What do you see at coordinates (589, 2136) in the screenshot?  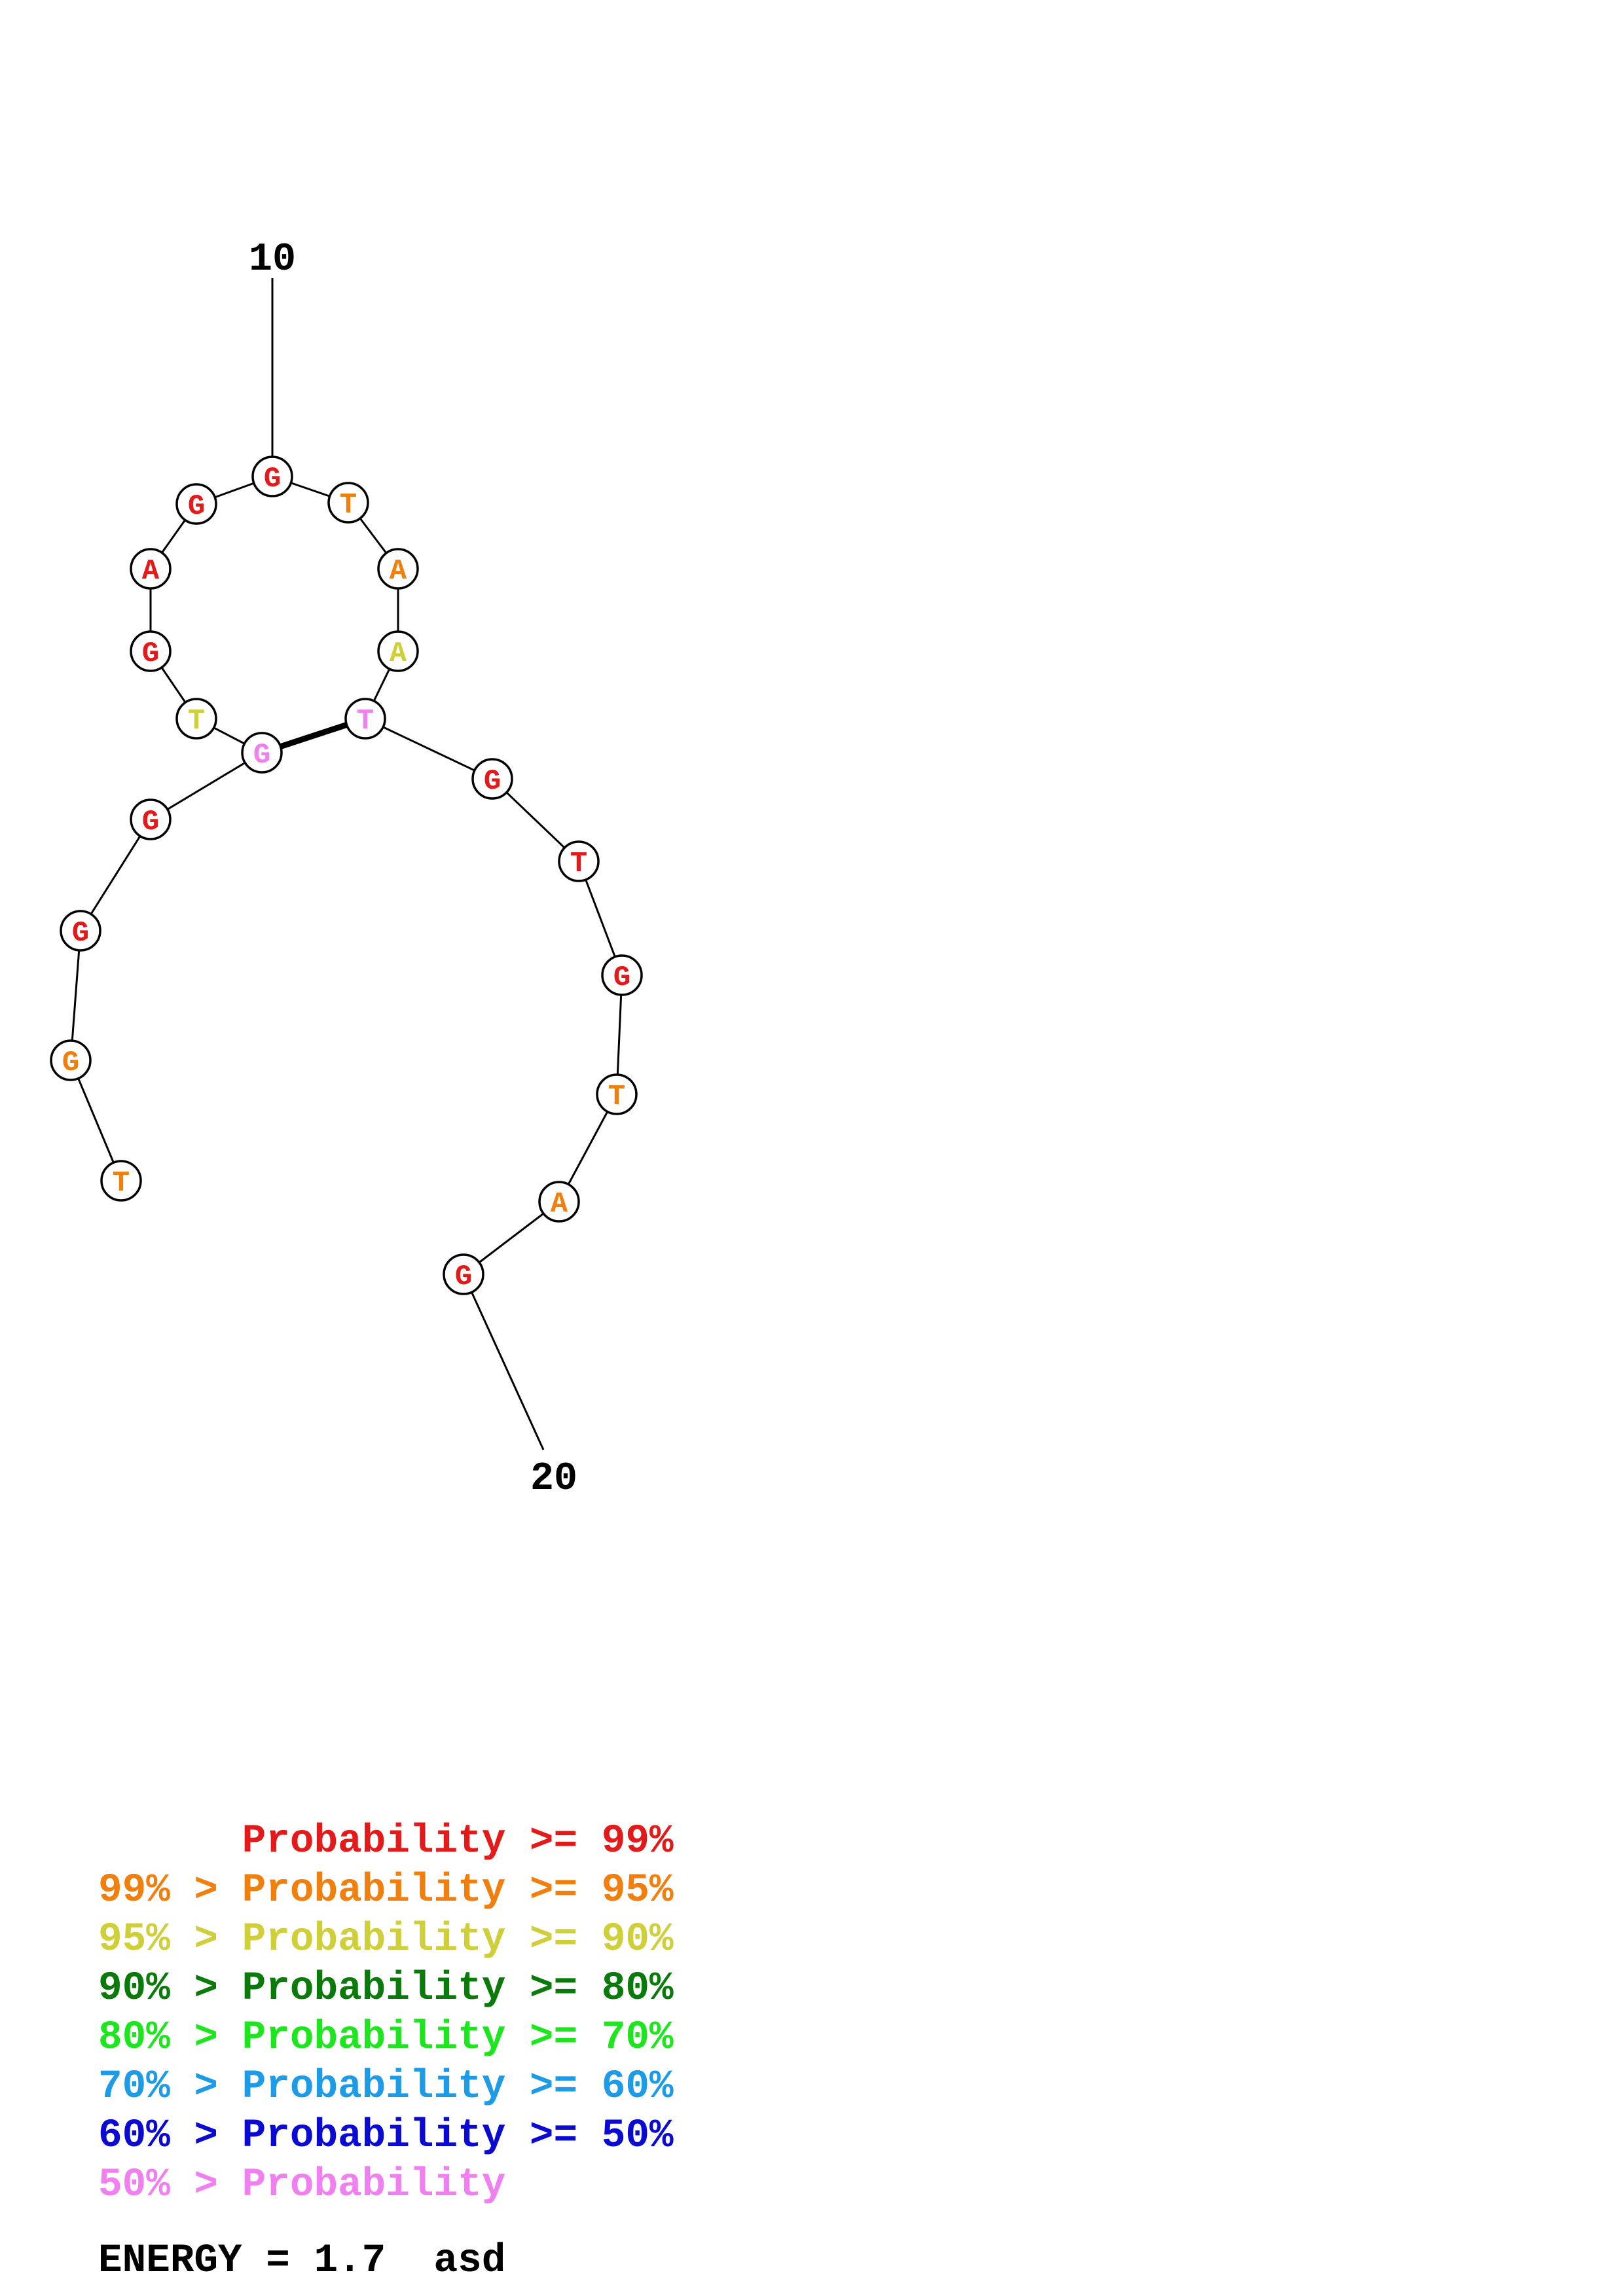 I see `legend-threshold: >= 50%` at bounding box center [589, 2136].